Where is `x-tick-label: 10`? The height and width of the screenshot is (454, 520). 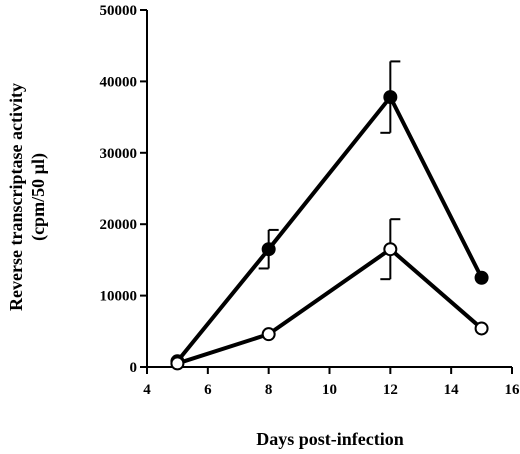 x-tick-label: 10 is located at coordinates (329, 390).